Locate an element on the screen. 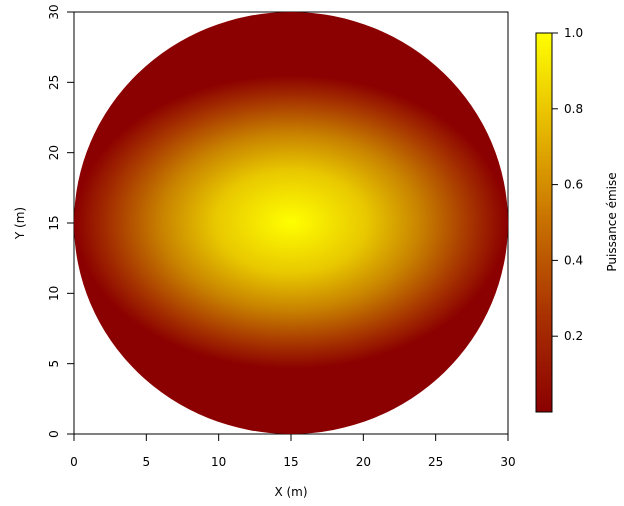  x-tick-label: 5 is located at coordinates (147, 462).